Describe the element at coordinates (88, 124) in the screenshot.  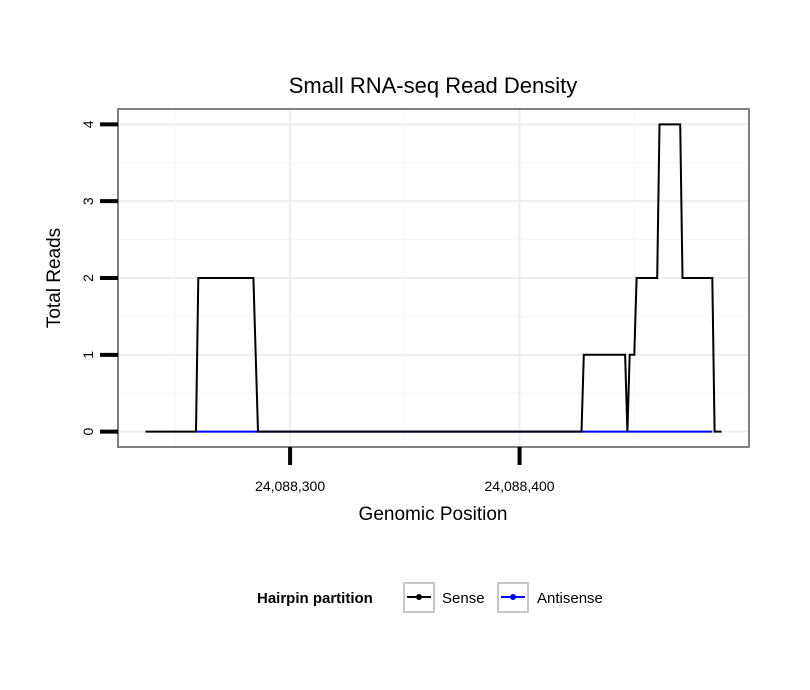
I see `y-tick-label: 4` at that location.